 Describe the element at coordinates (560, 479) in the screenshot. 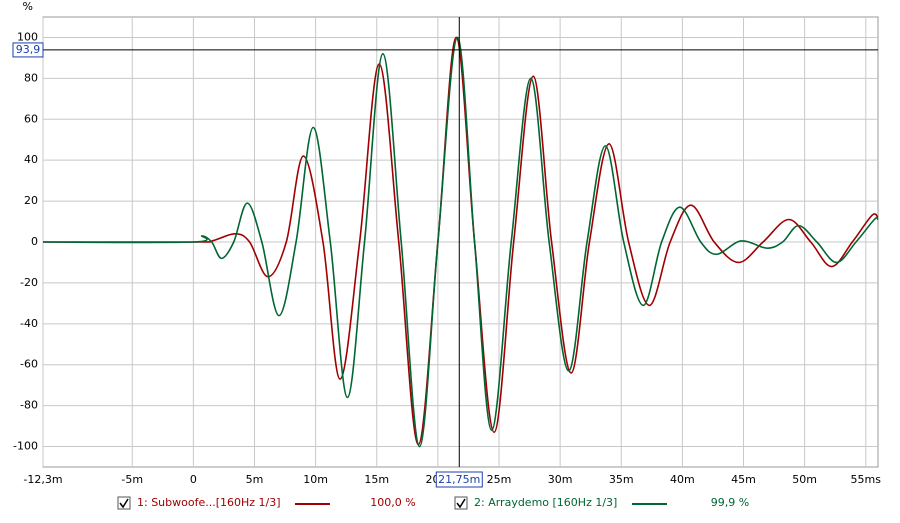

I see `x-tick-label: 30m` at that location.